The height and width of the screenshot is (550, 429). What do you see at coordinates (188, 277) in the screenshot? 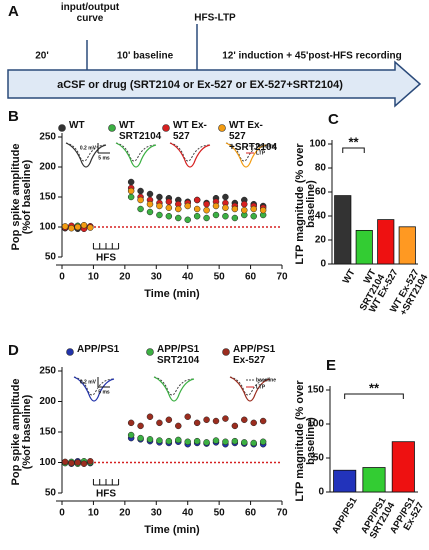
I see `x-tick-label: 40` at bounding box center [188, 277].